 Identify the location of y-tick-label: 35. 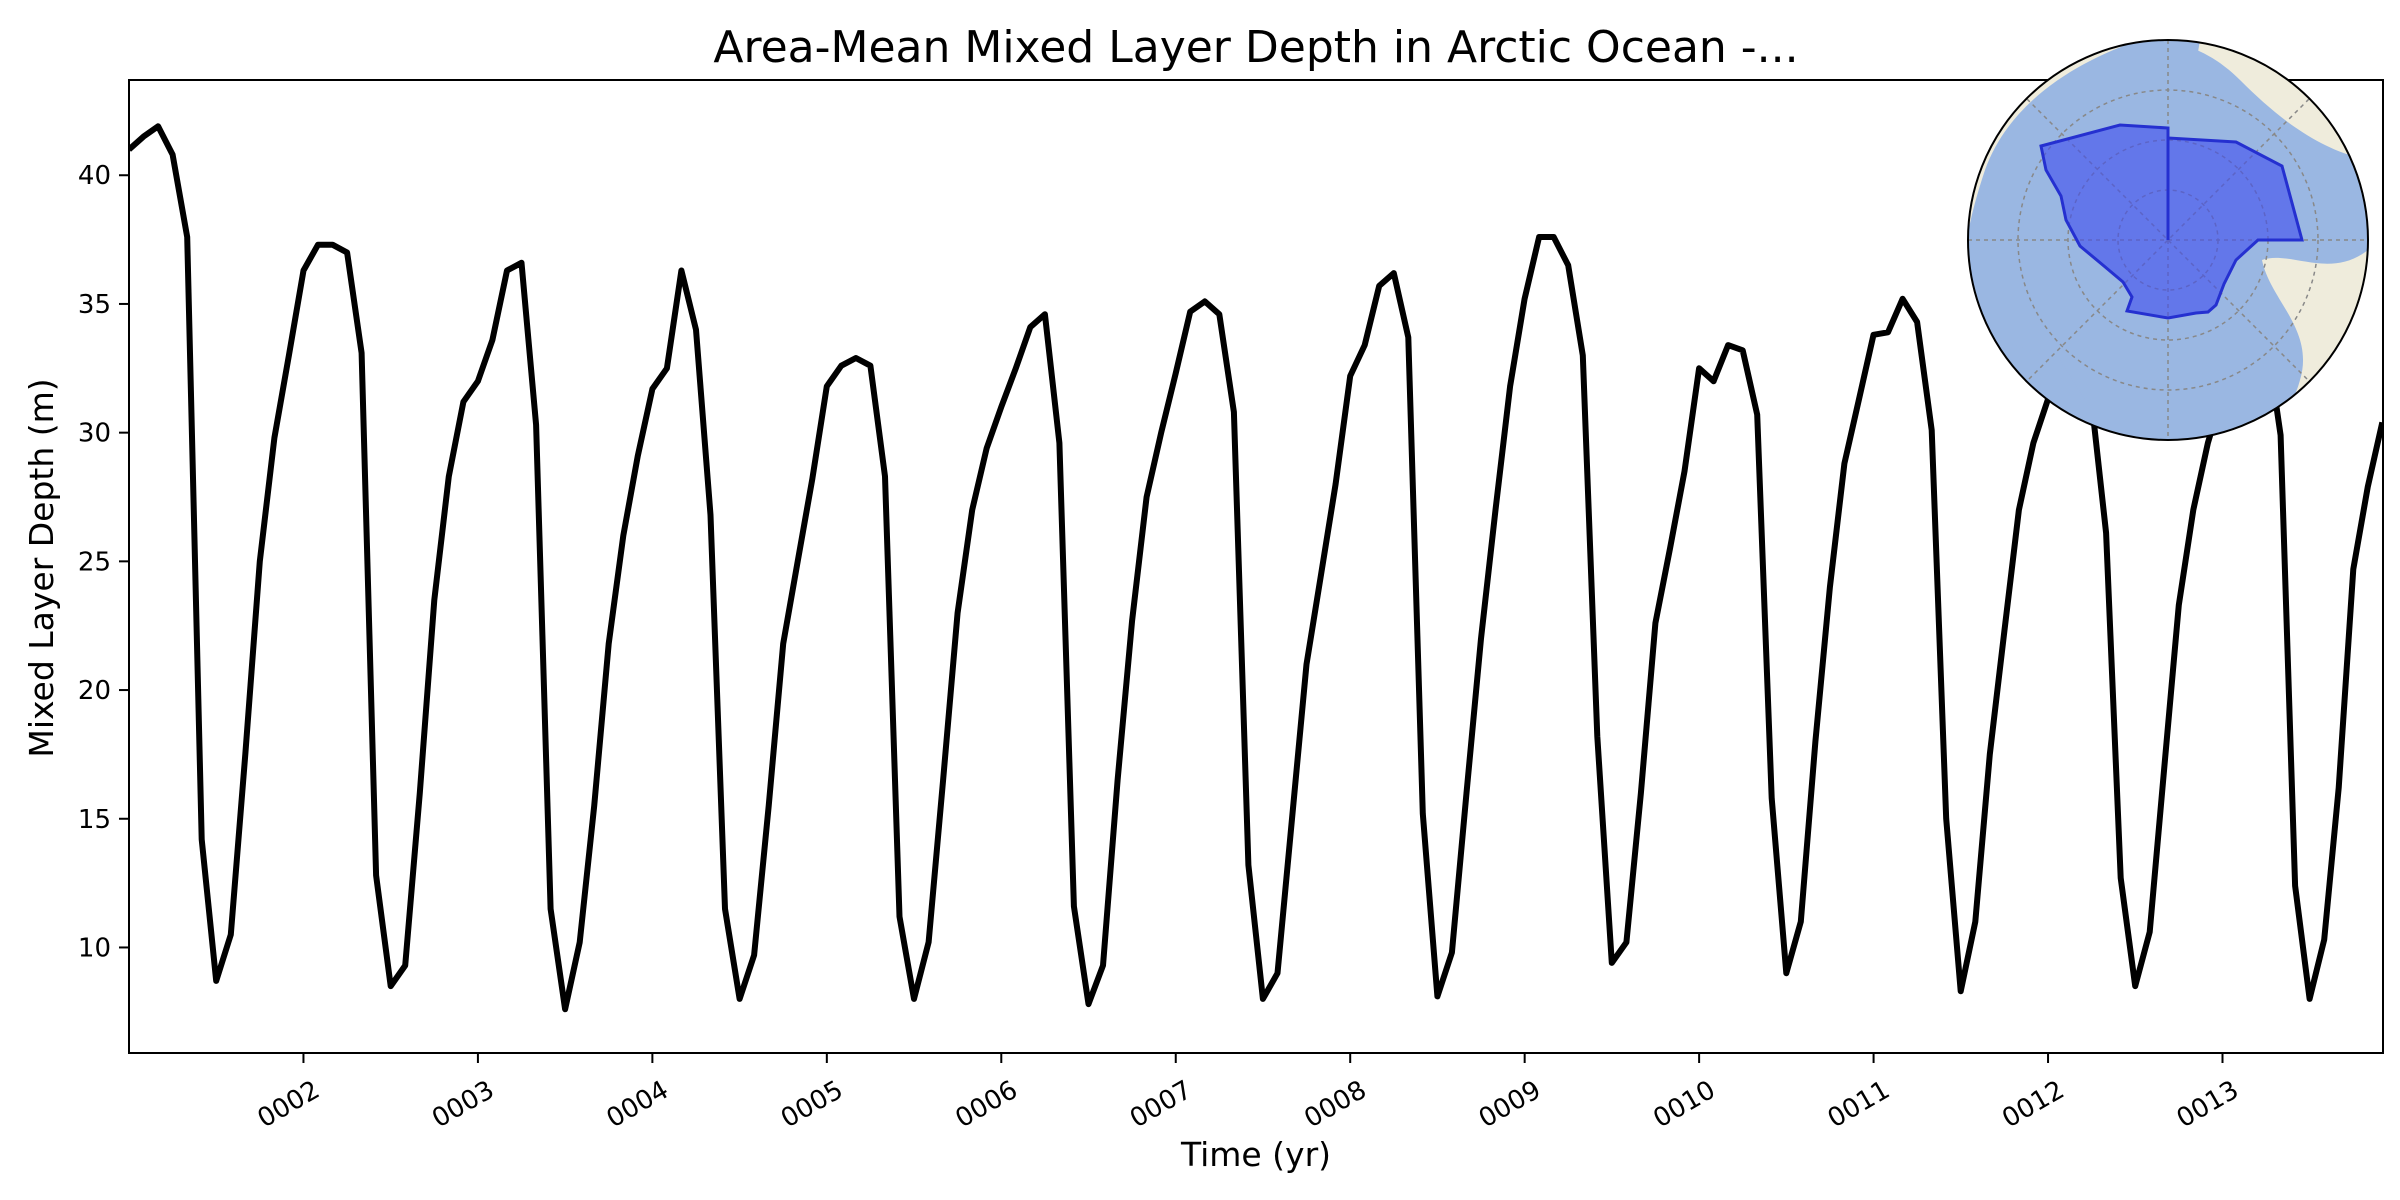
(94, 305).